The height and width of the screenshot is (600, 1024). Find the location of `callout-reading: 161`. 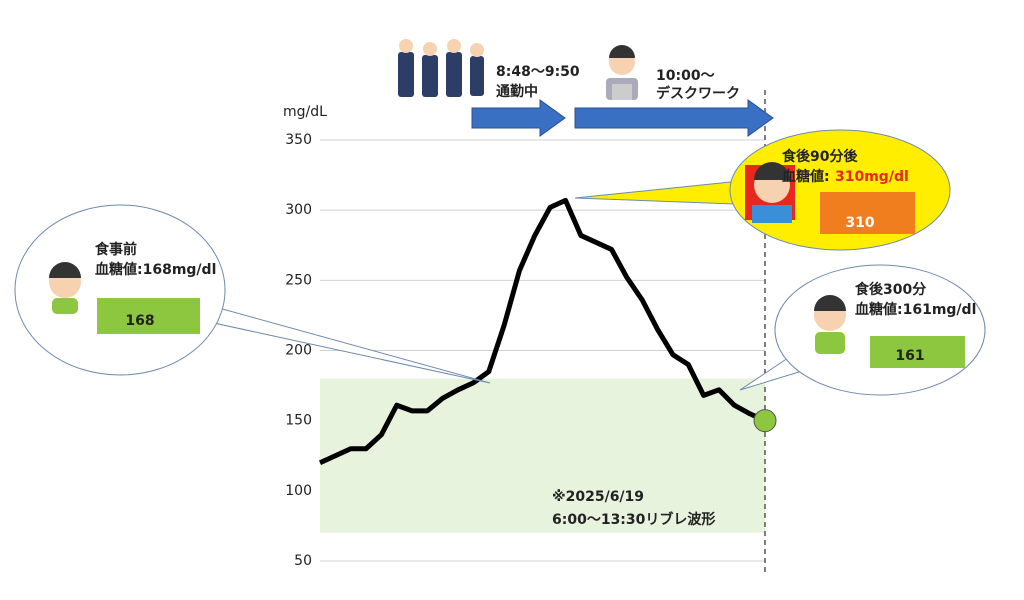

callout-reading: 161 is located at coordinates (909, 356).